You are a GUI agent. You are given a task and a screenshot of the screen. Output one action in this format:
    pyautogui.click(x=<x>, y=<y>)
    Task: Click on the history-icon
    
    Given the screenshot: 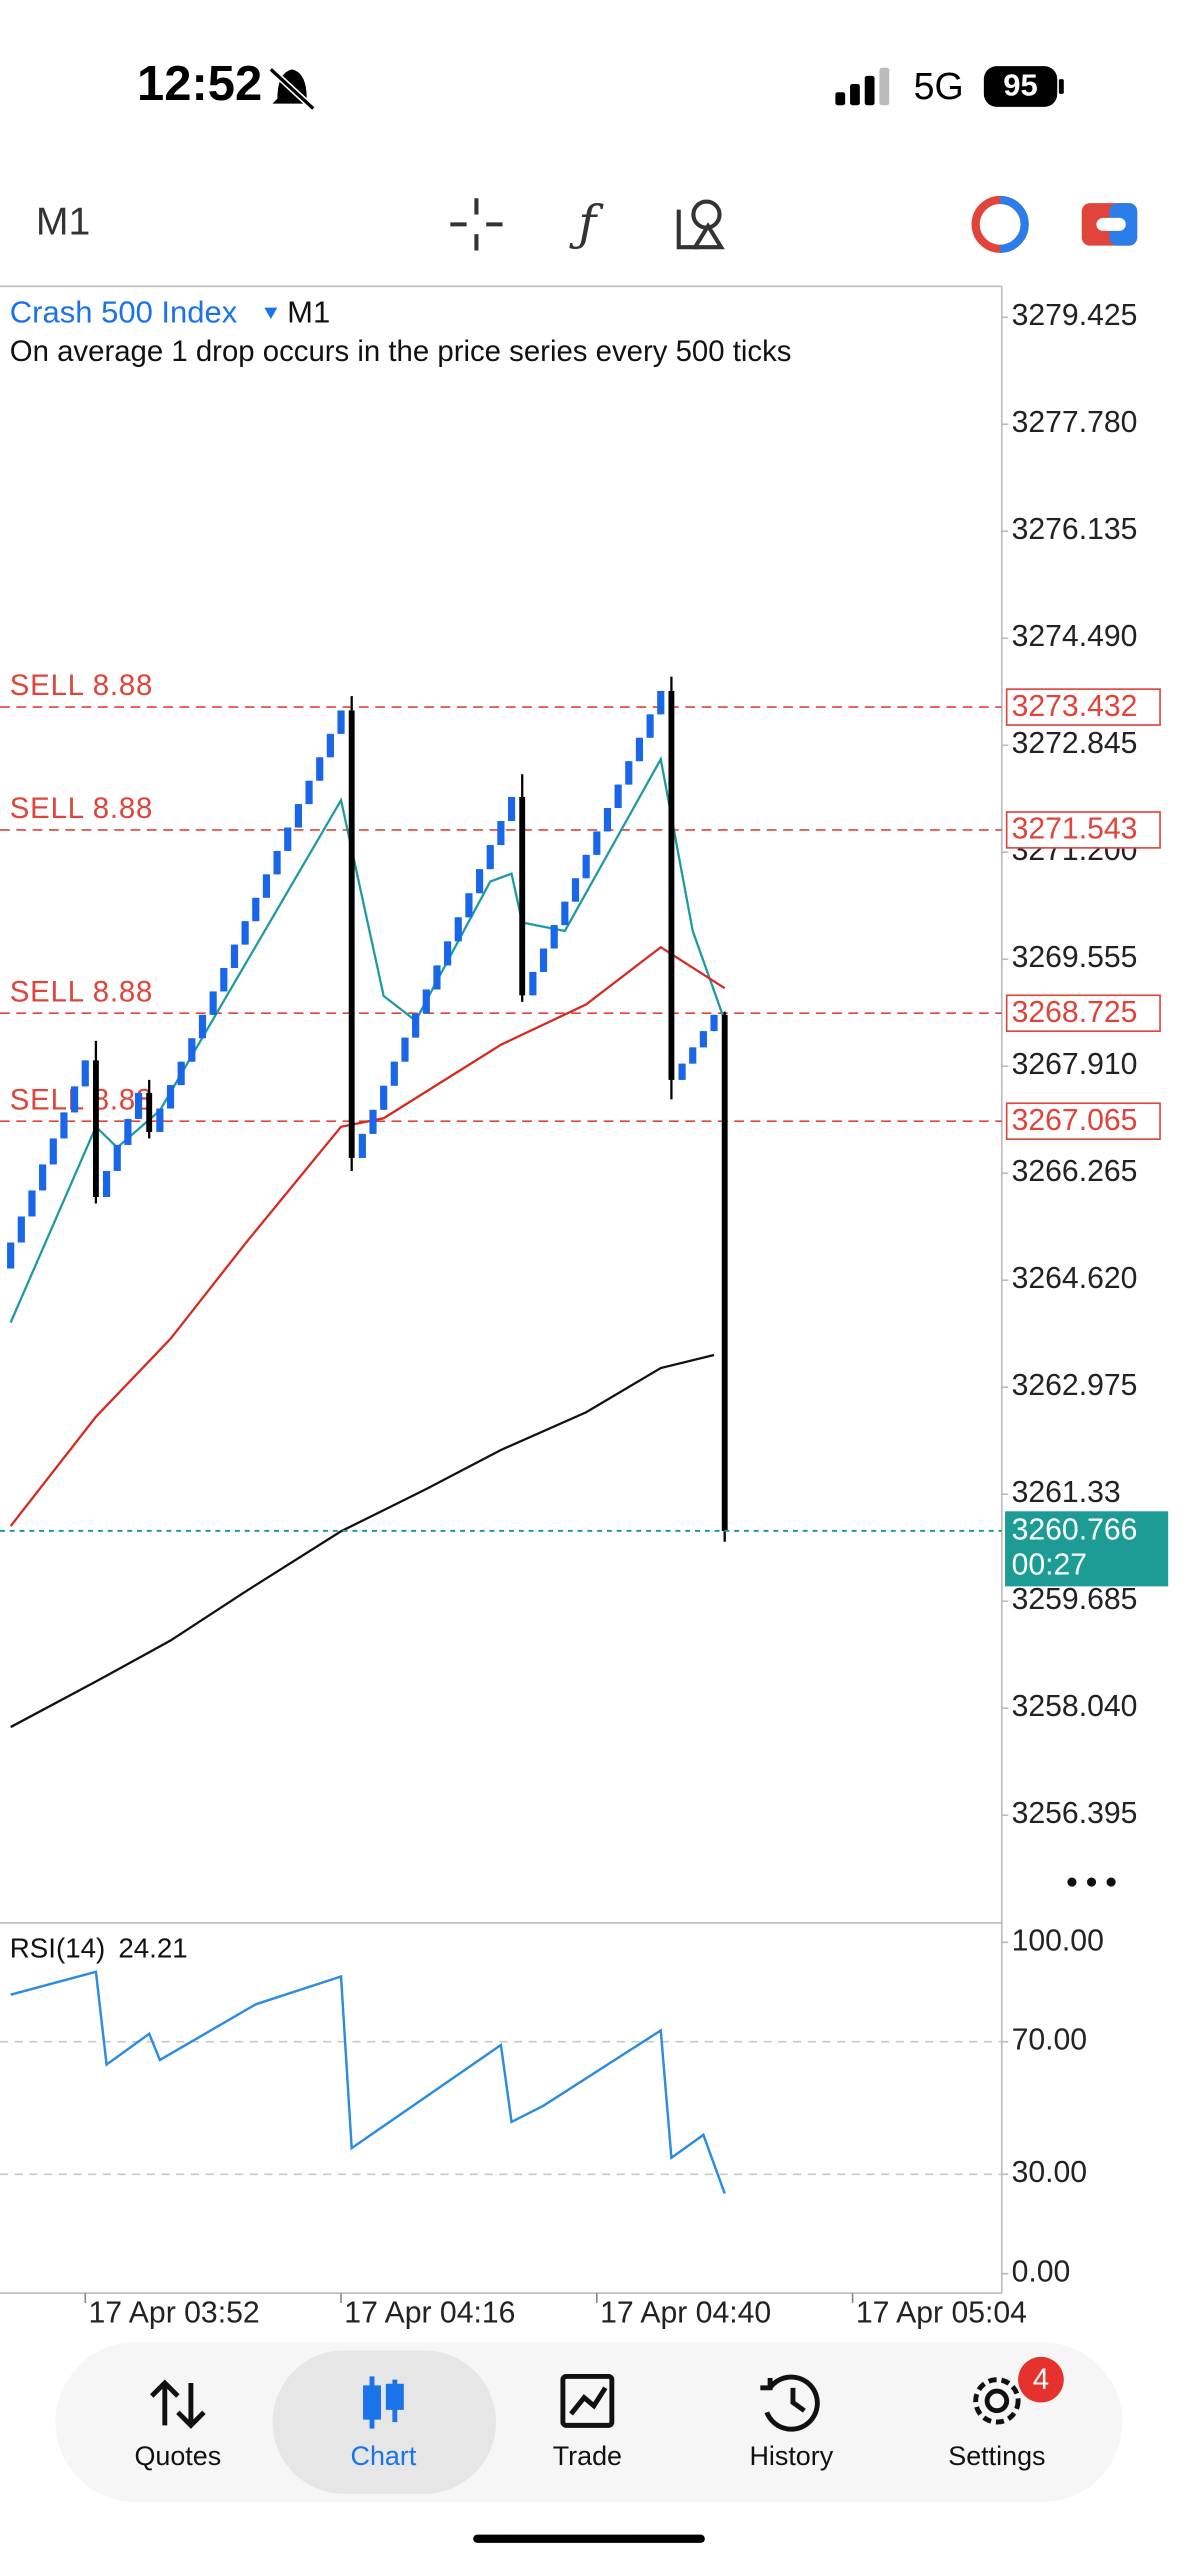 What is the action you would take?
    pyautogui.click(x=790, y=2403)
    